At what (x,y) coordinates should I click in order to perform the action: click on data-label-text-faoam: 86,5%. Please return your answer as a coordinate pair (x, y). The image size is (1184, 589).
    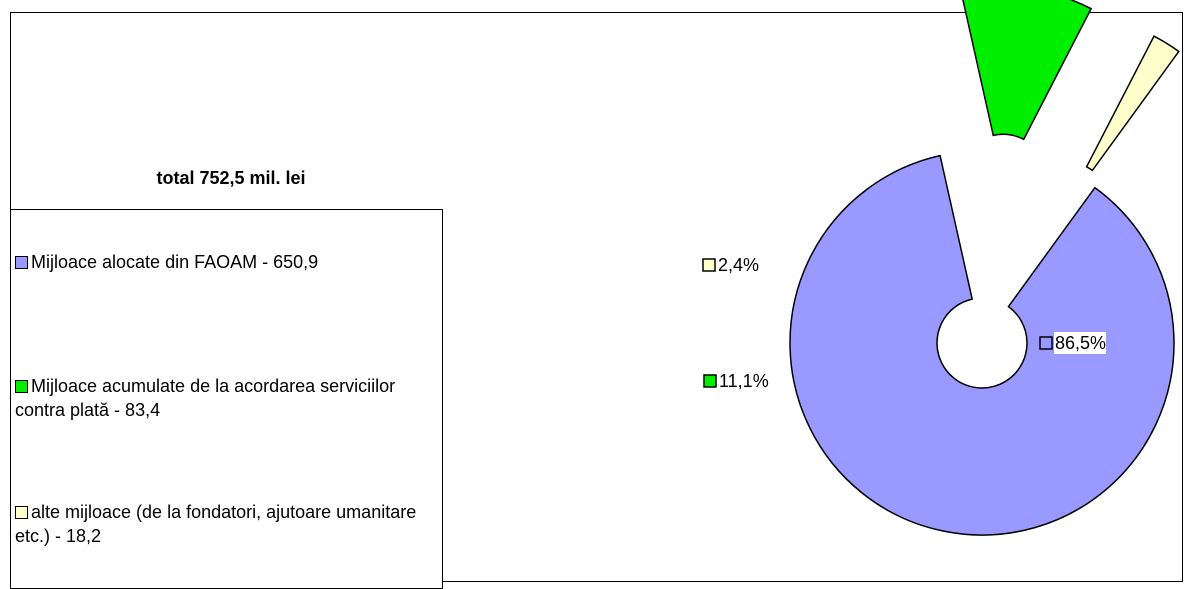
    Looking at the image, I should click on (1080, 343).